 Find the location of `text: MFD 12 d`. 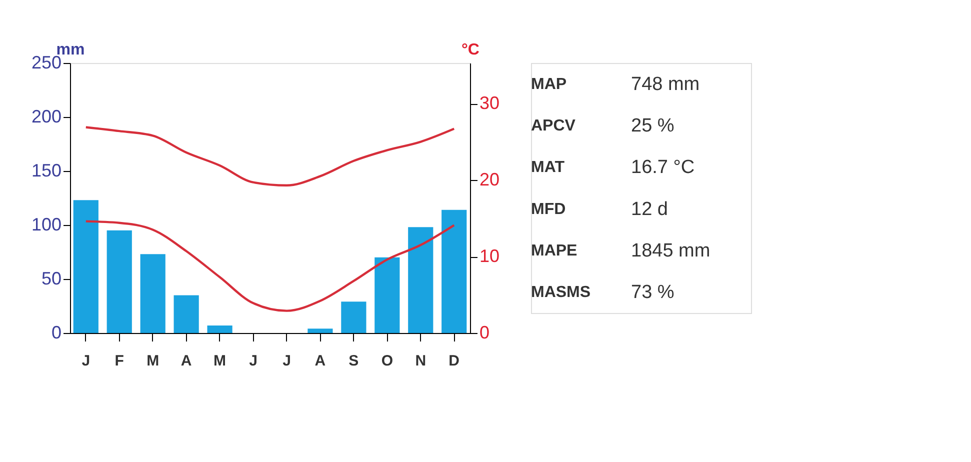

text: MFD 12 d is located at coordinates (599, 209).